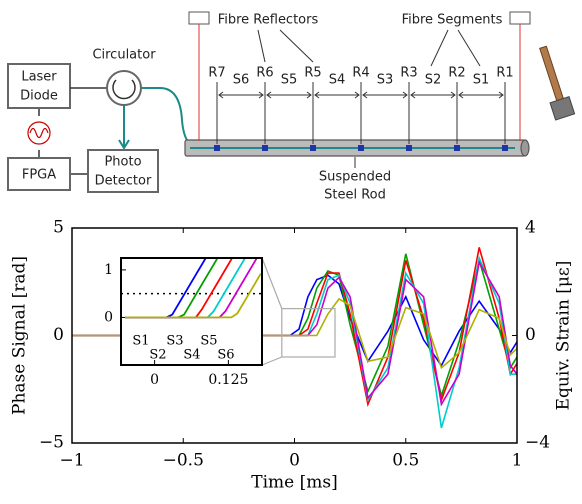 The height and width of the screenshot is (504, 582). What do you see at coordinates (51, 443) in the screenshot?
I see `y-tick-label: −5` at bounding box center [51, 443].